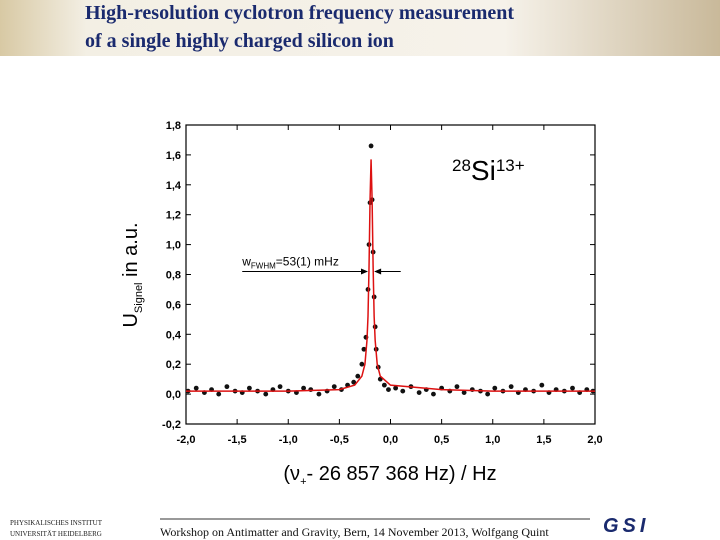 This screenshot has width=720, height=540. What do you see at coordinates (237, 440) in the screenshot?
I see `x-tick-label: -1,5` at bounding box center [237, 440].